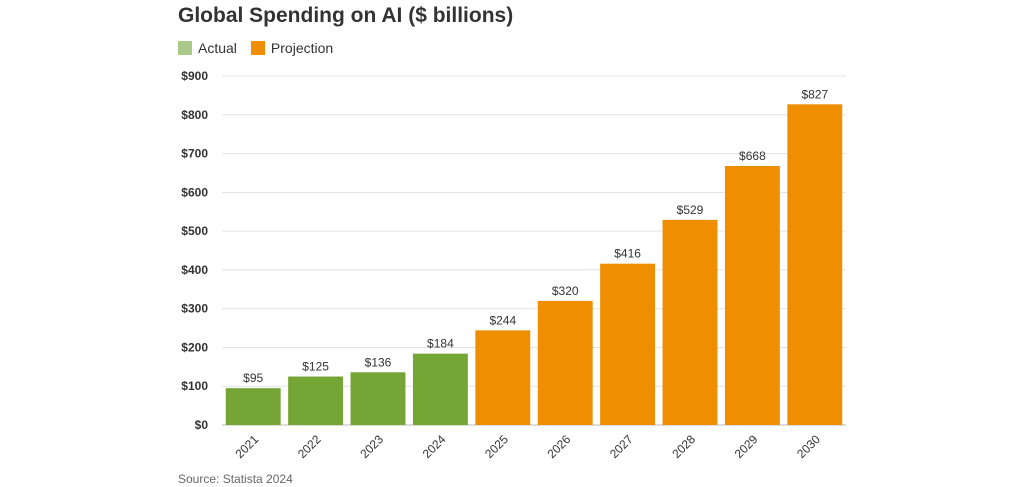 Image resolution: width=1024 pixels, height=487 pixels. What do you see at coordinates (746, 446) in the screenshot?
I see `x-tick-label: 2029` at bounding box center [746, 446].